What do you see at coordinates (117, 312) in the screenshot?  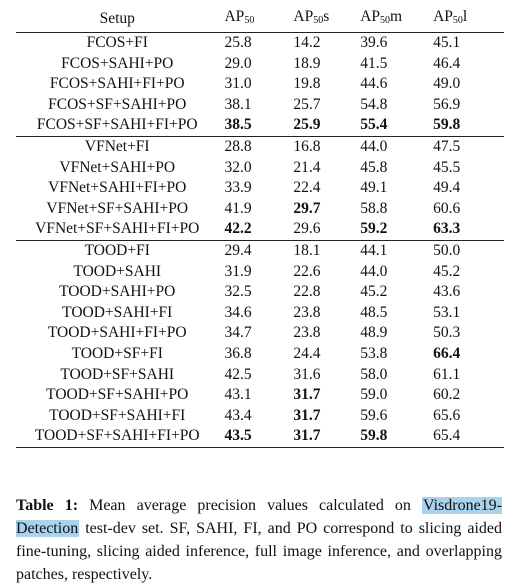 I see `setup-name: TOOD+SAHI+FI` at bounding box center [117, 312].